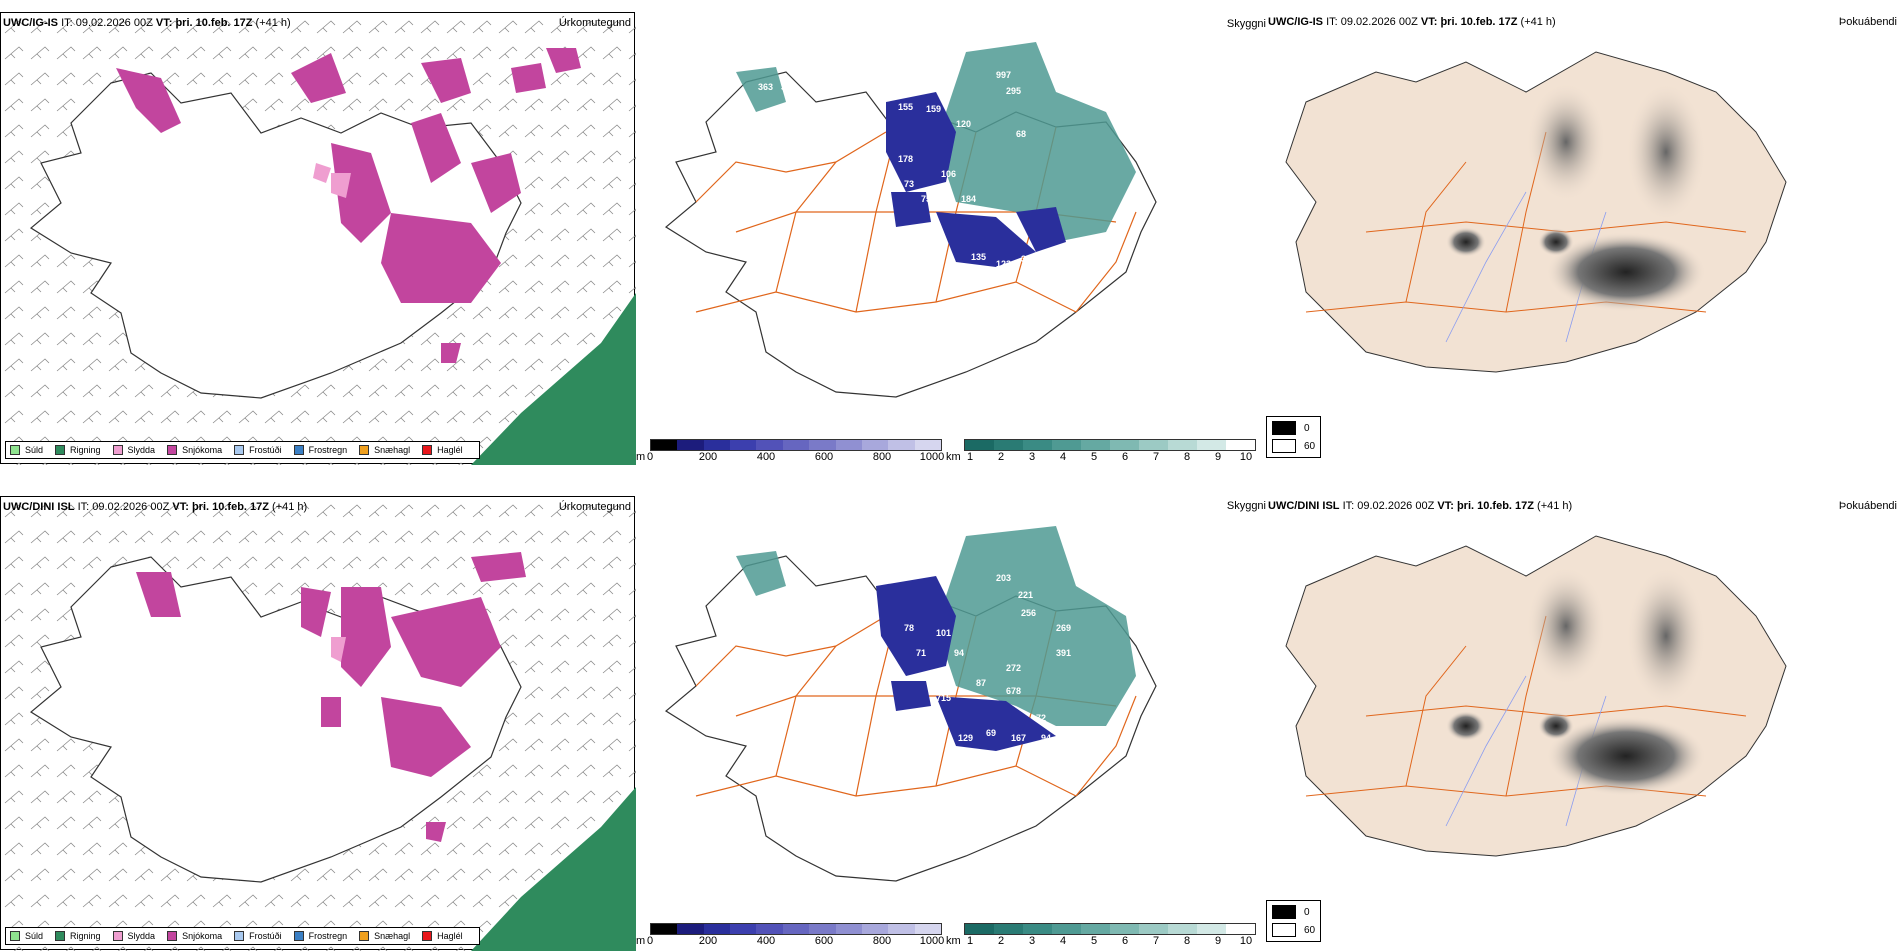 The image size is (1900, 951). I want to click on vis-label: 178, so click(905, 159).